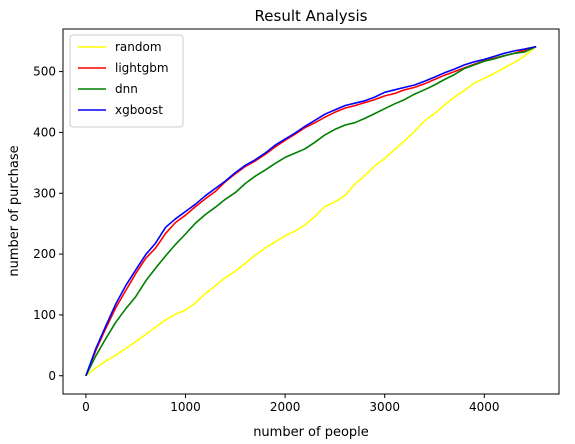 This screenshot has width=575, height=444. What do you see at coordinates (384, 407) in the screenshot?
I see `x-tick-label: 3000` at bounding box center [384, 407].